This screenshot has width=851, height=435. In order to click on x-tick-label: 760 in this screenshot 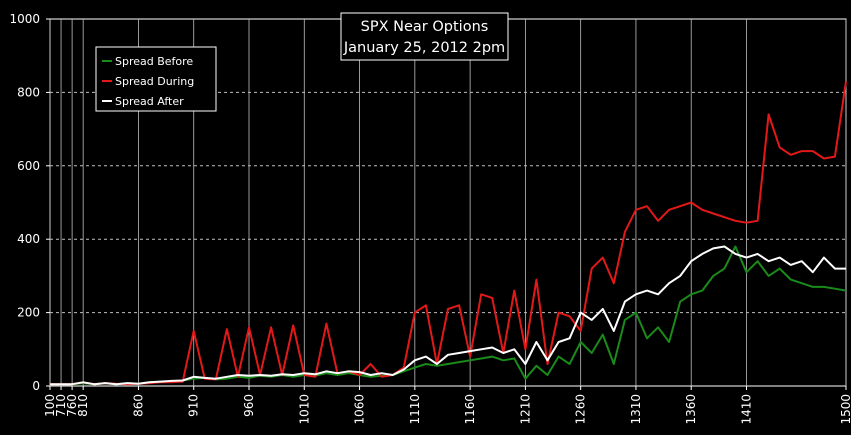, I will do `click(72, 405)`.